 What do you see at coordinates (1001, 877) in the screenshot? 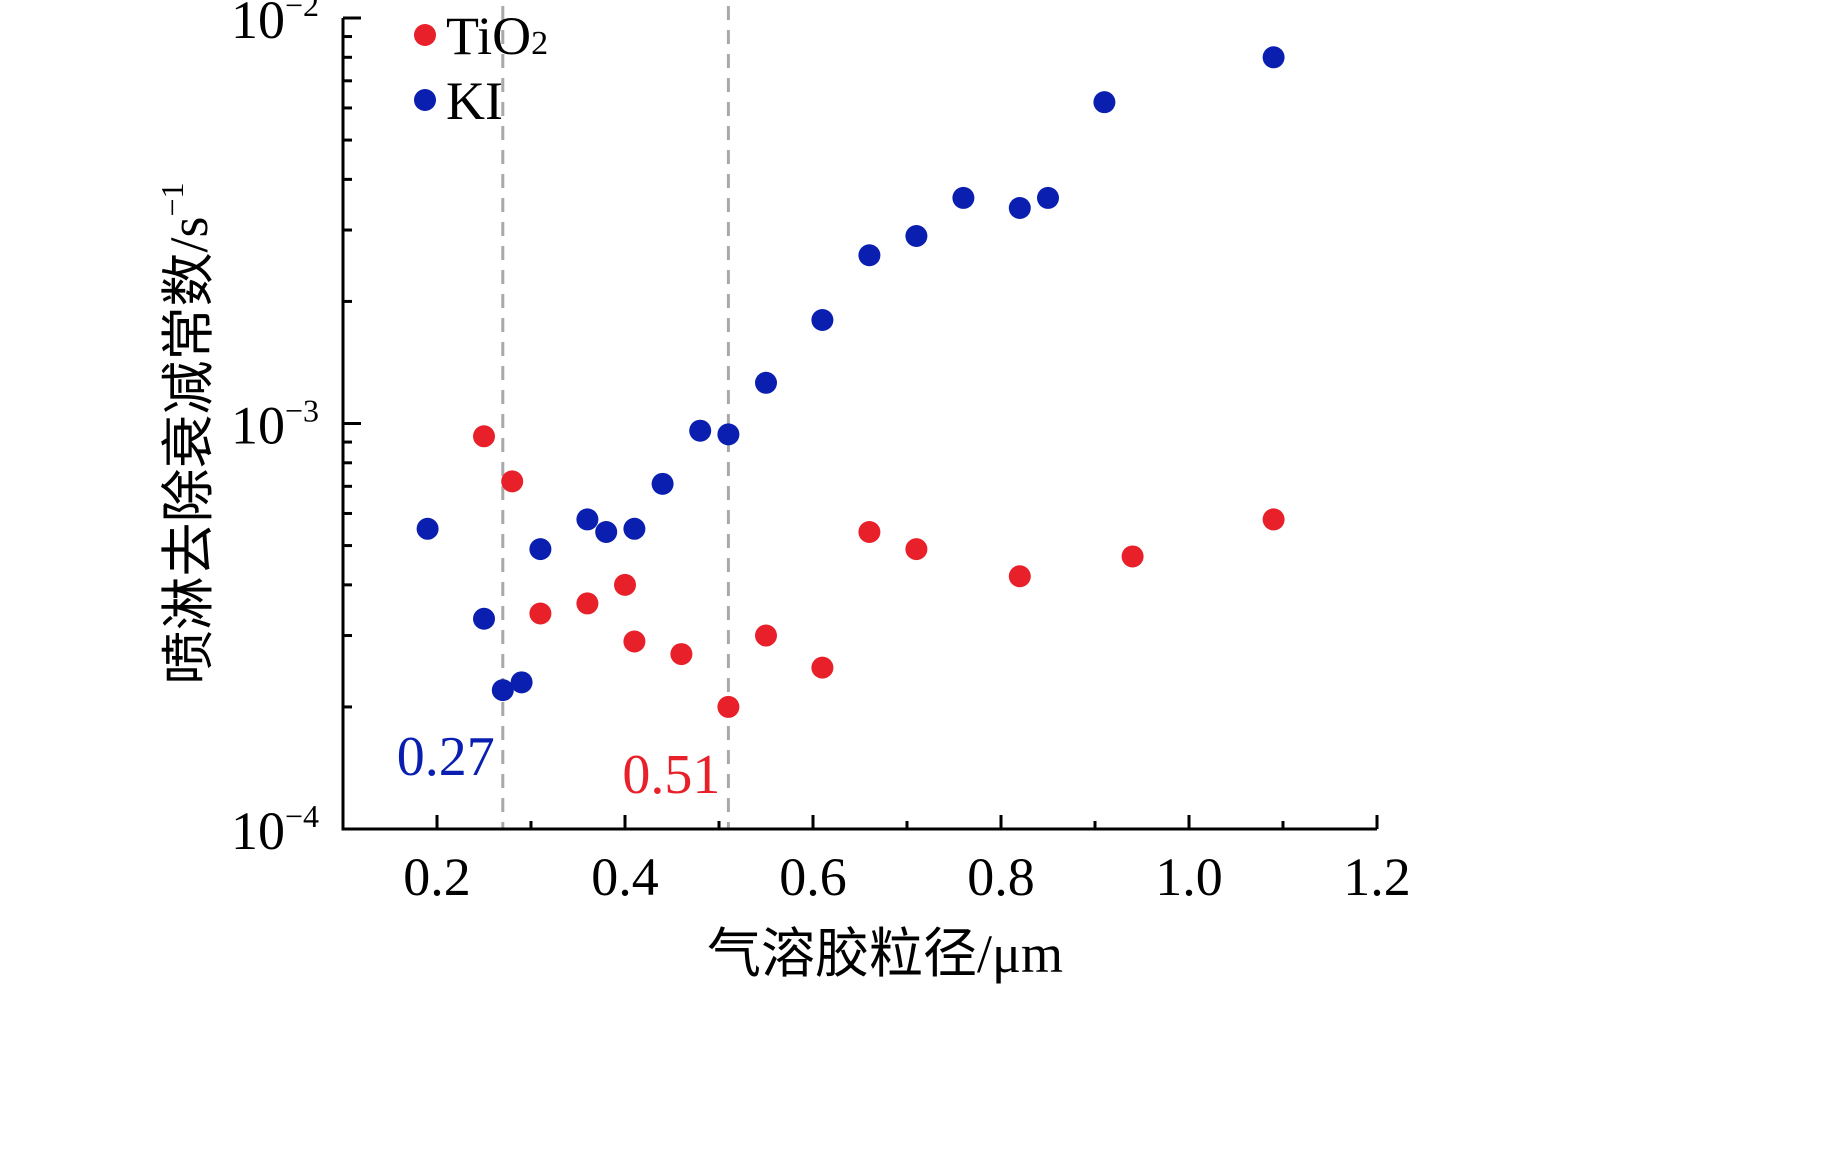
I see `x-tick-label: 0.8` at bounding box center [1001, 877].